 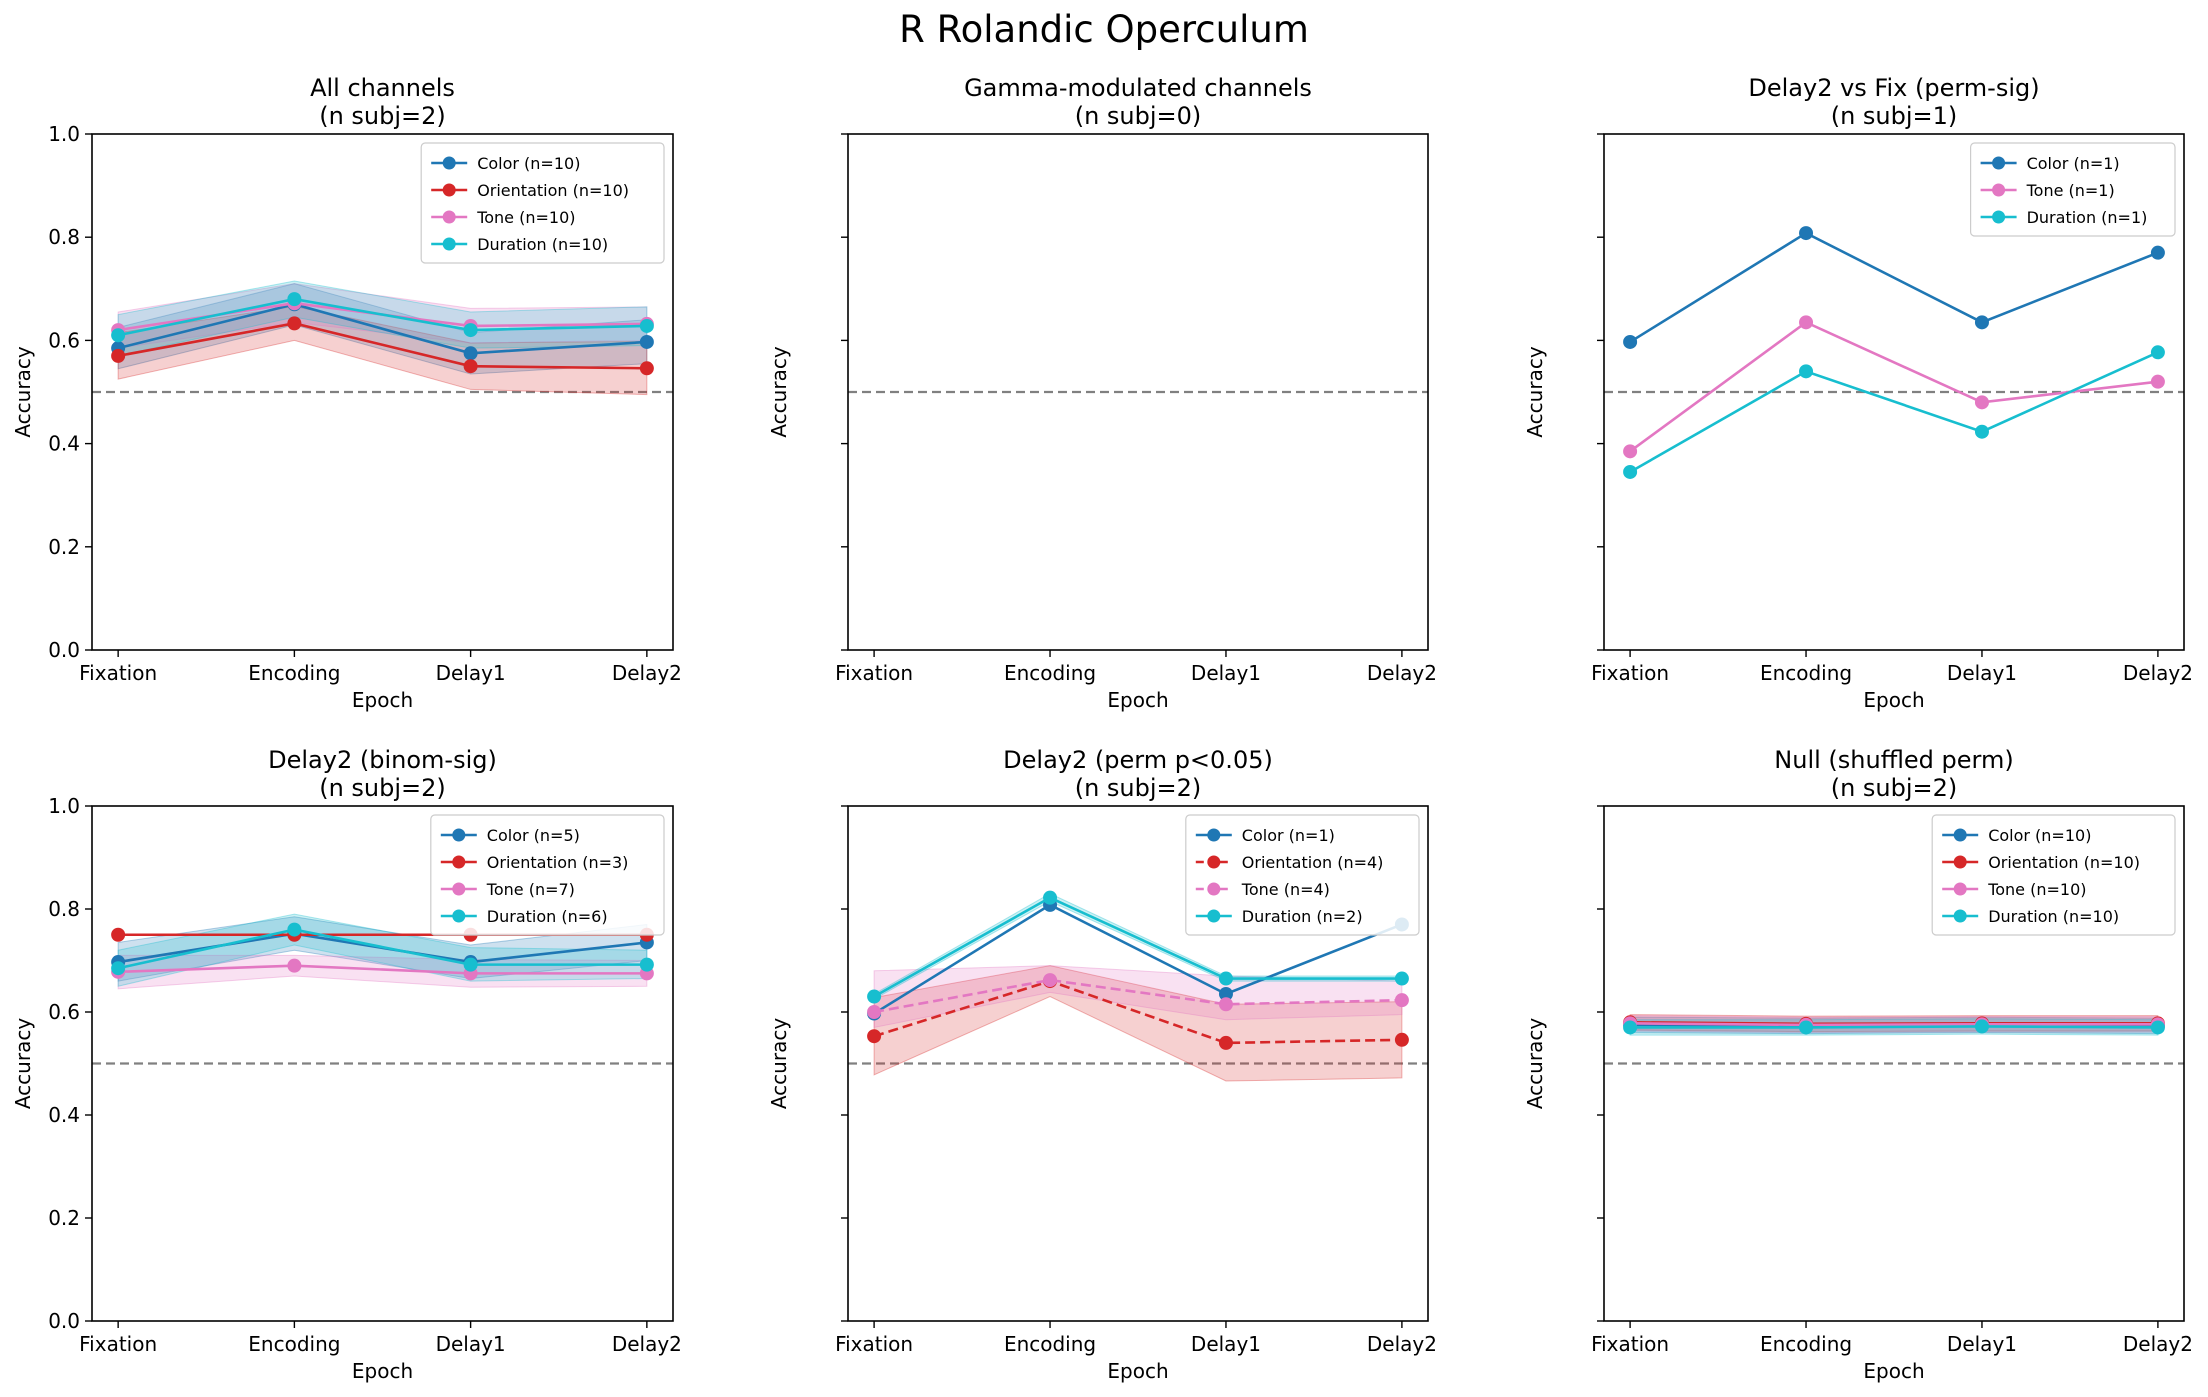 I want to click on legend-label: Orientation (n=4), so click(x=1313, y=862).